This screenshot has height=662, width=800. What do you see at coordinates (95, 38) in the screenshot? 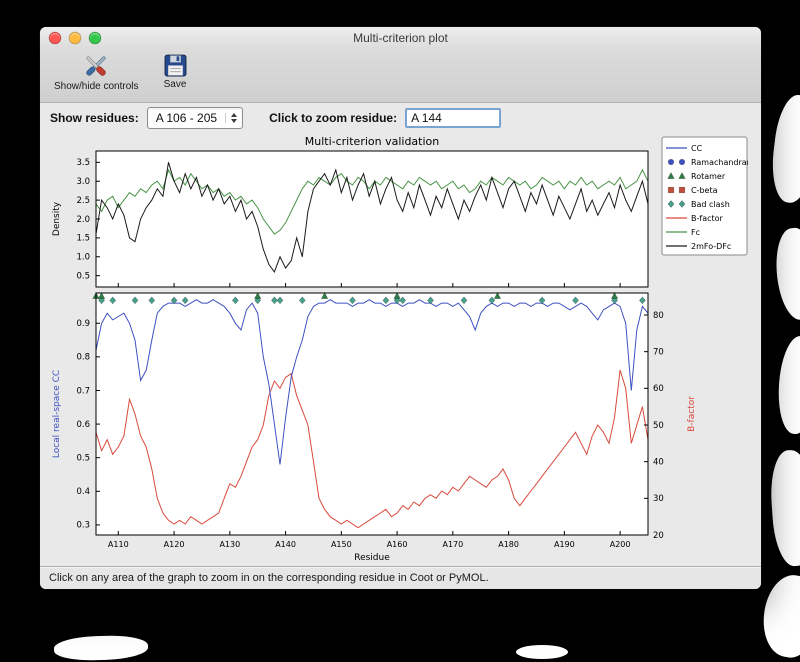
I see `zoom-window-button` at bounding box center [95, 38].